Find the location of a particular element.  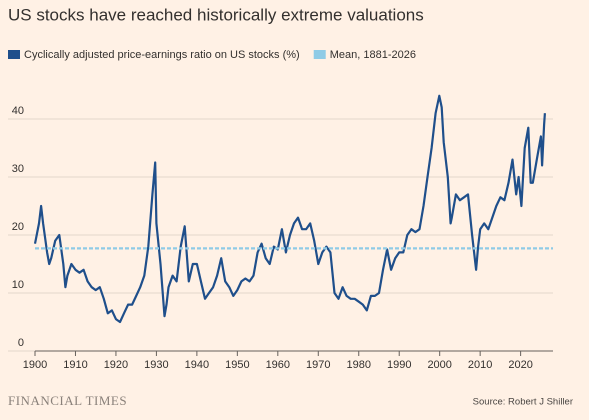

y-tick-label: 10 is located at coordinates (18, 285).